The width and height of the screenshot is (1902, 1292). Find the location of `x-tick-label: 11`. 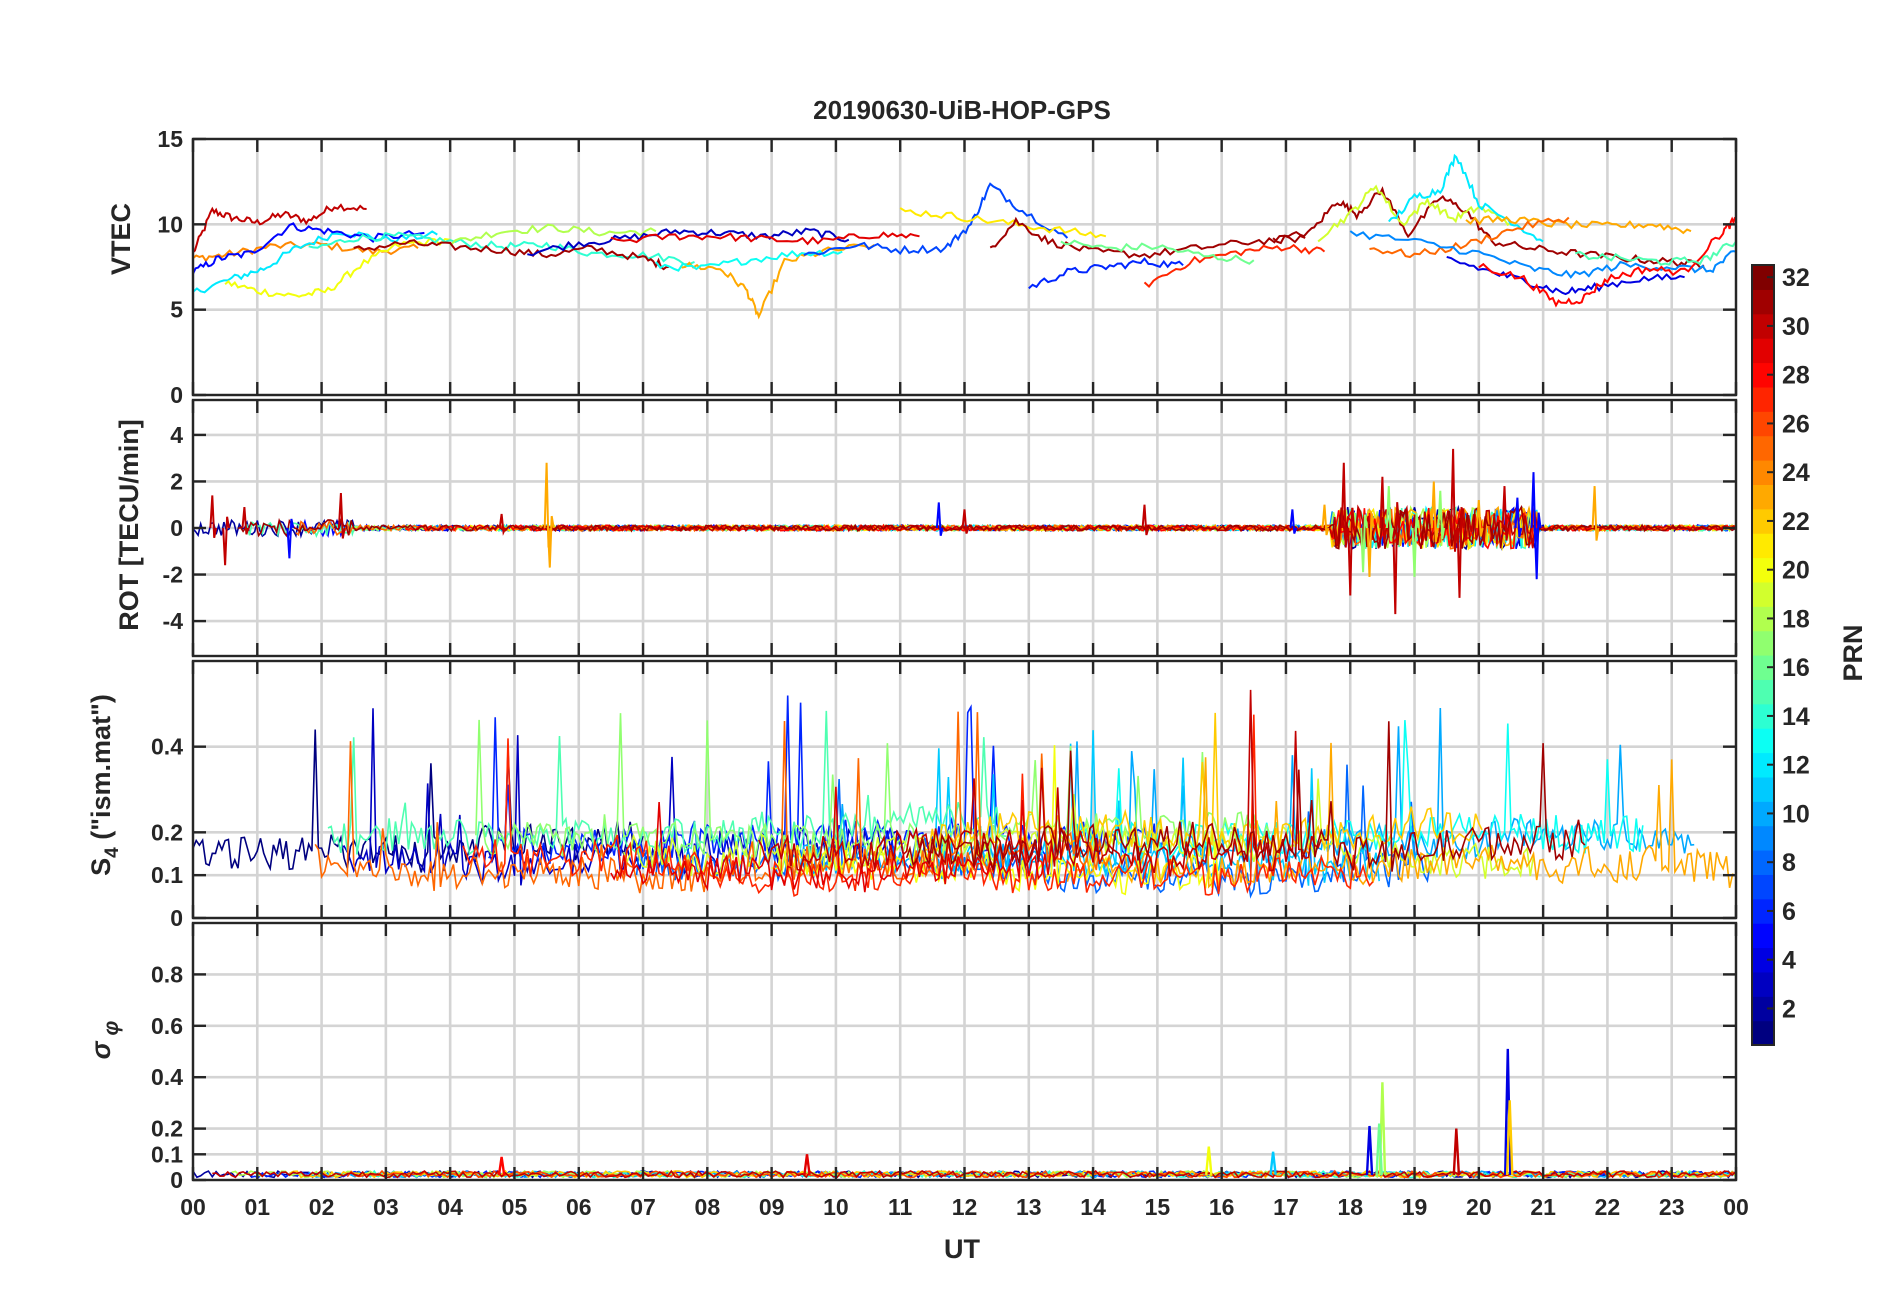

x-tick-label: 11 is located at coordinates (900, 1207).